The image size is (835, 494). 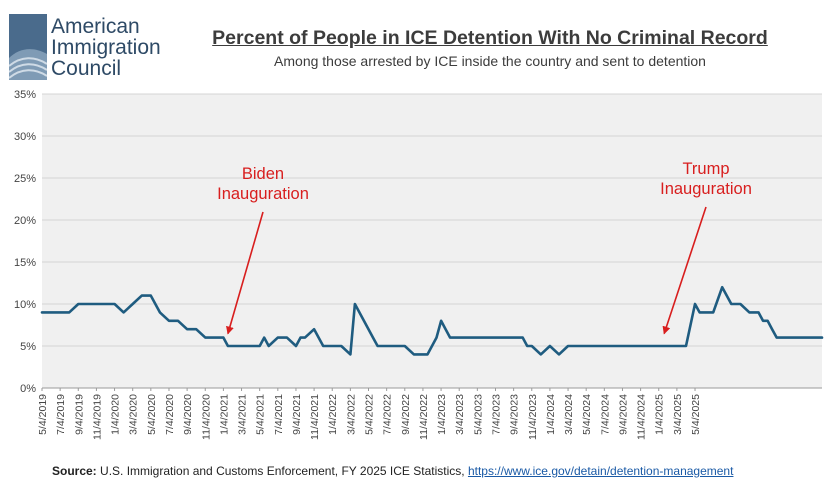 What do you see at coordinates (74, 471) in the screenshot?
I see `source-label: Source:` at bounding box center [74, 471].